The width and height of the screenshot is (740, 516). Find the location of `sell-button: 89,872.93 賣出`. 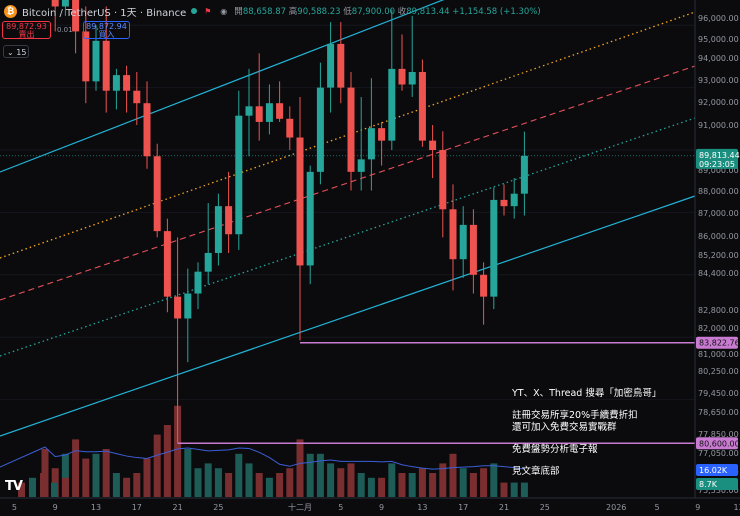

sell-button: 89,872.93 賣出 is located at coordinates (26, 30).